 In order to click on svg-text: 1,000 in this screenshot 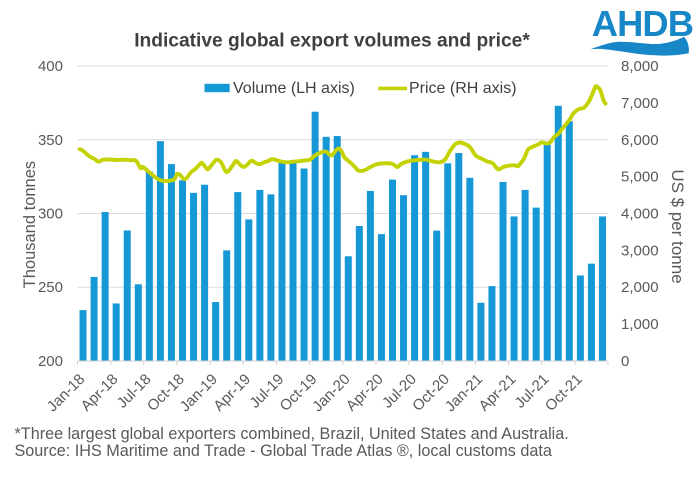, I will do `click(640, 324)`.